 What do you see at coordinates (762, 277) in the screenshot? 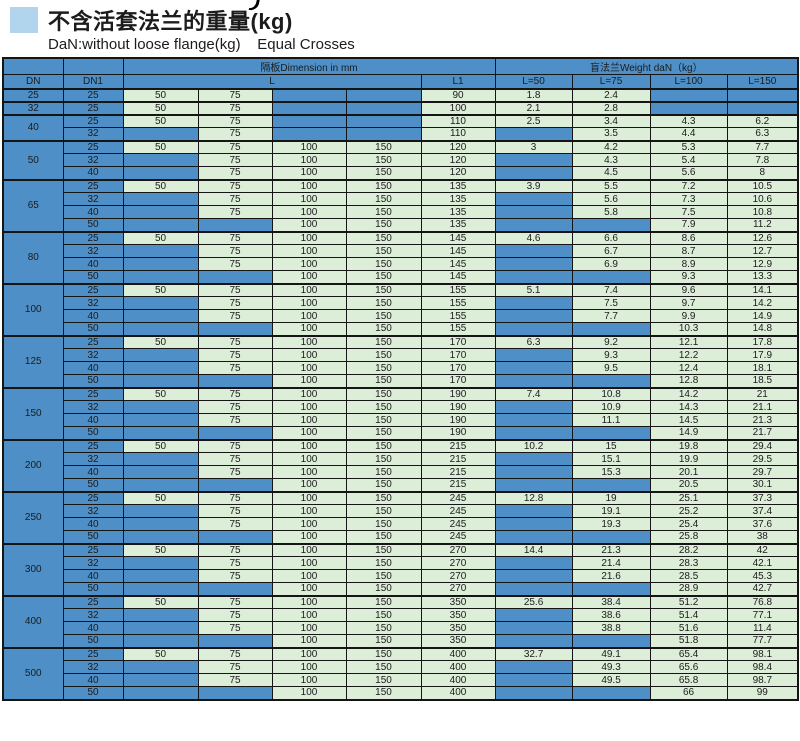
I see `weight-cell: 13.3` at bounding box center [762, 277].